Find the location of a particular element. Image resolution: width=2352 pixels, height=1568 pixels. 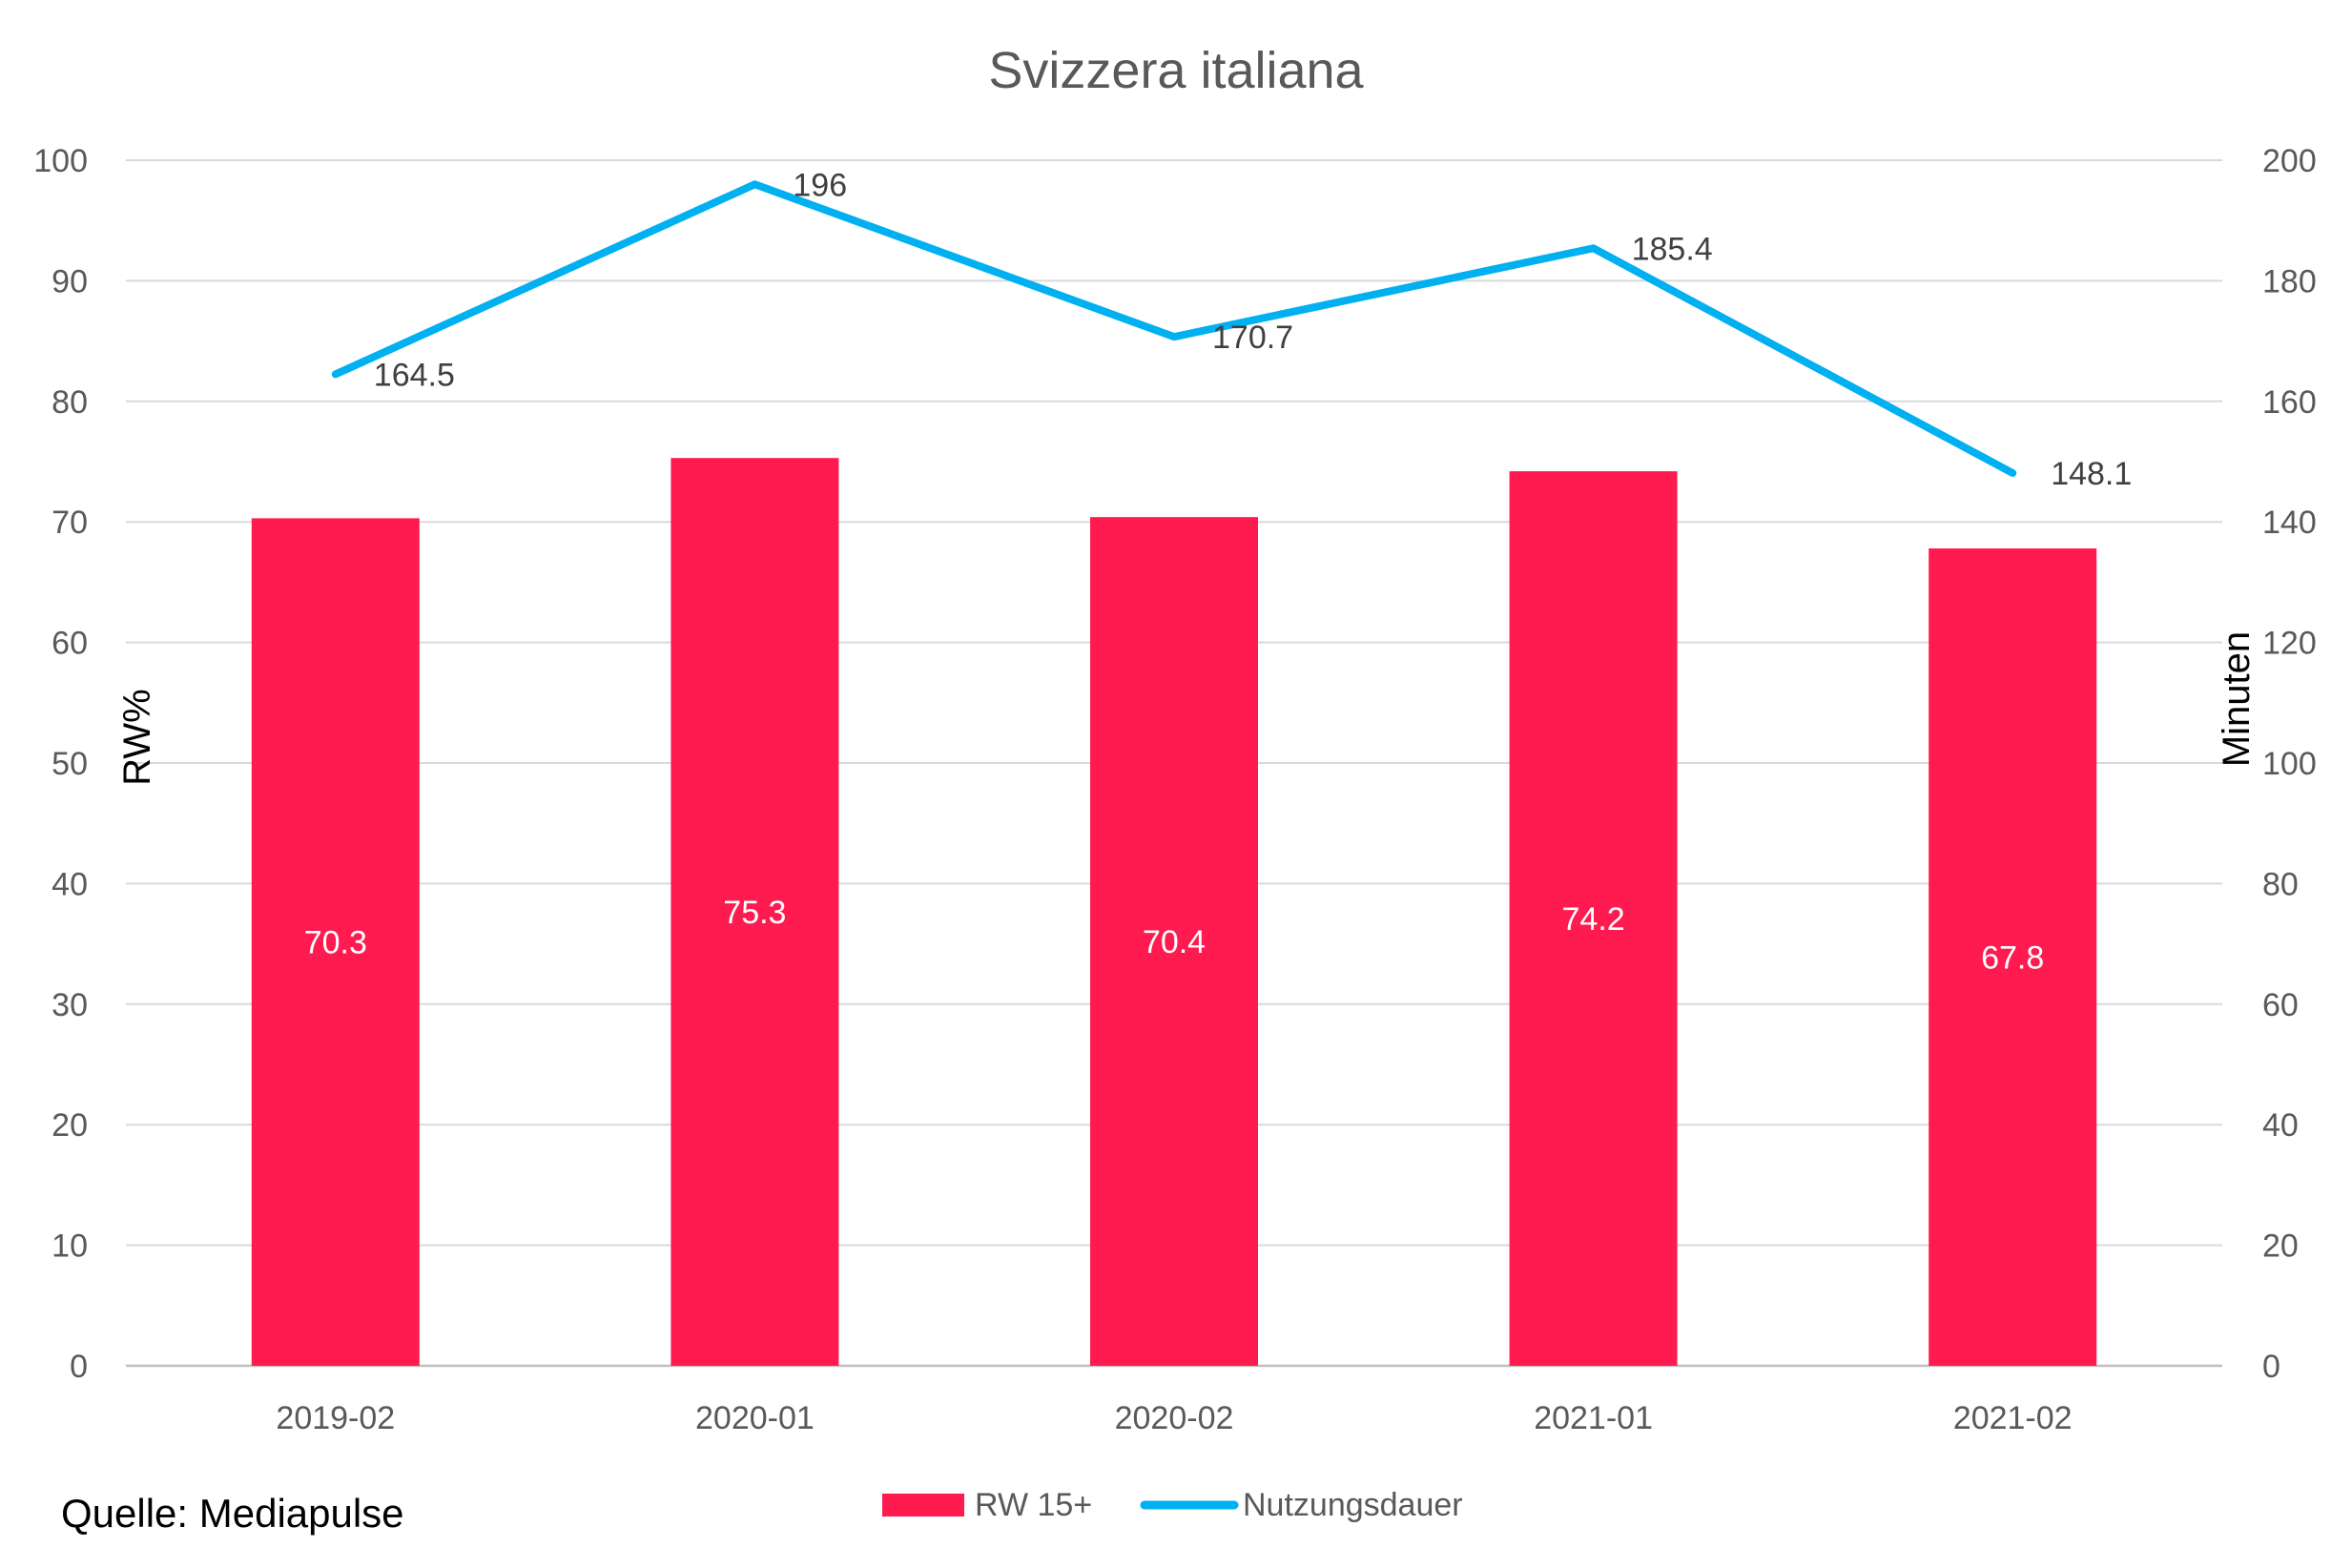

y-tick-label-left: 40 is located at coordinates (70, 884).